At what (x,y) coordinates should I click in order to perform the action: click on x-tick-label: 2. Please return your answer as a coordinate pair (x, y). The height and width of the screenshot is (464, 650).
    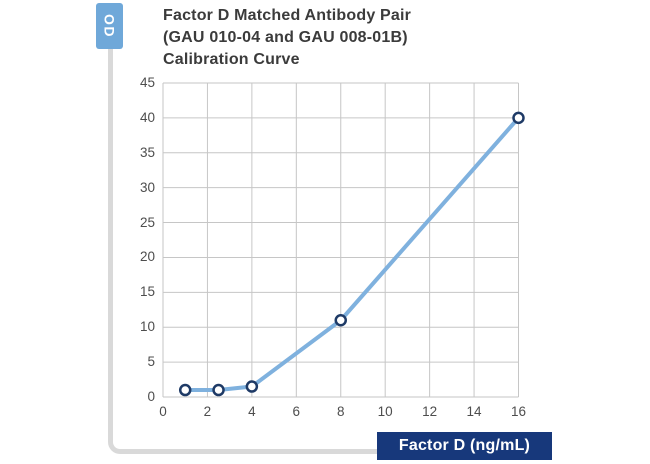
    Looking at the image, I should click on (207, 411).